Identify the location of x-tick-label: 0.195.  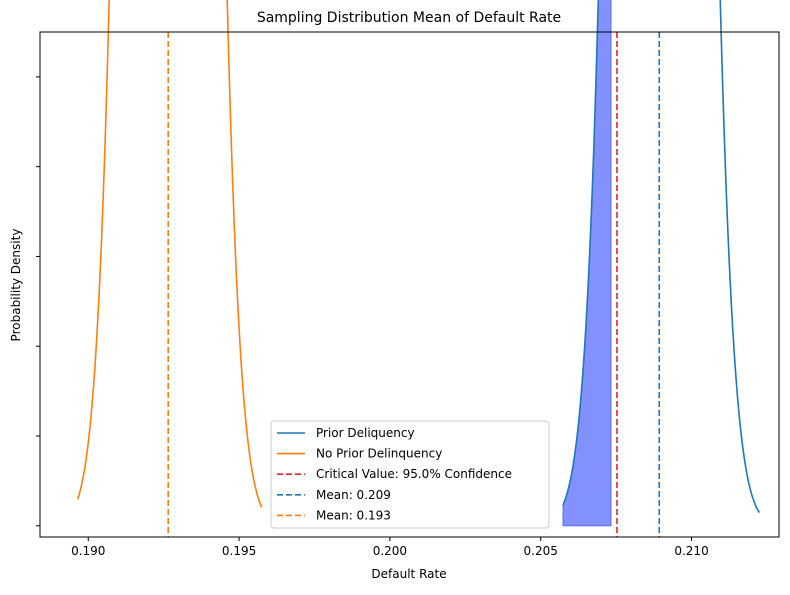
(239, 551).